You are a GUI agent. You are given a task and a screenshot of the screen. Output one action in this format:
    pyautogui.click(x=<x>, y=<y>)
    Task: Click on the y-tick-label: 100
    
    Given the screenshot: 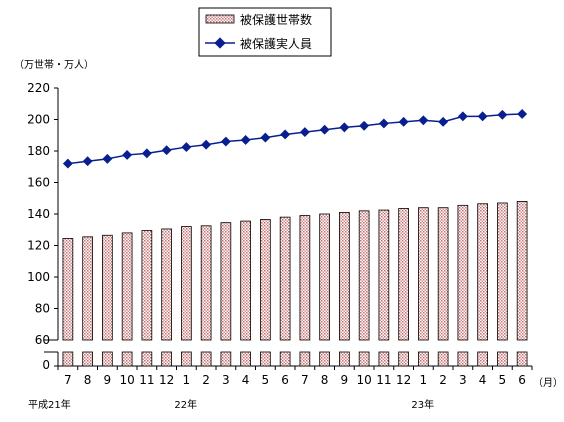 What is the action you would take?
    pyautogui.click(x=38, y=277)
    